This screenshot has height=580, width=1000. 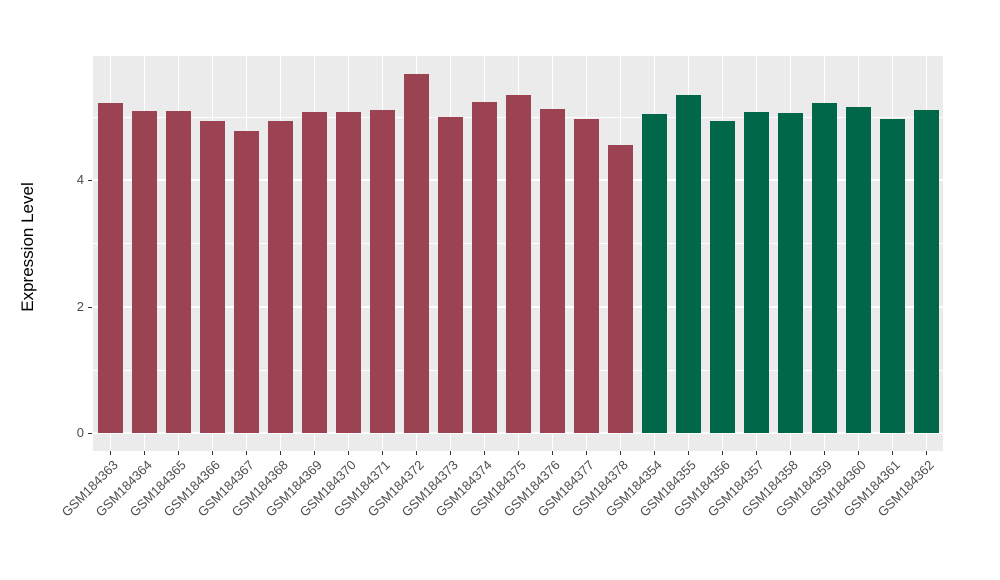 I want to click on bar-GSM184356, so click(x=722, y=276).